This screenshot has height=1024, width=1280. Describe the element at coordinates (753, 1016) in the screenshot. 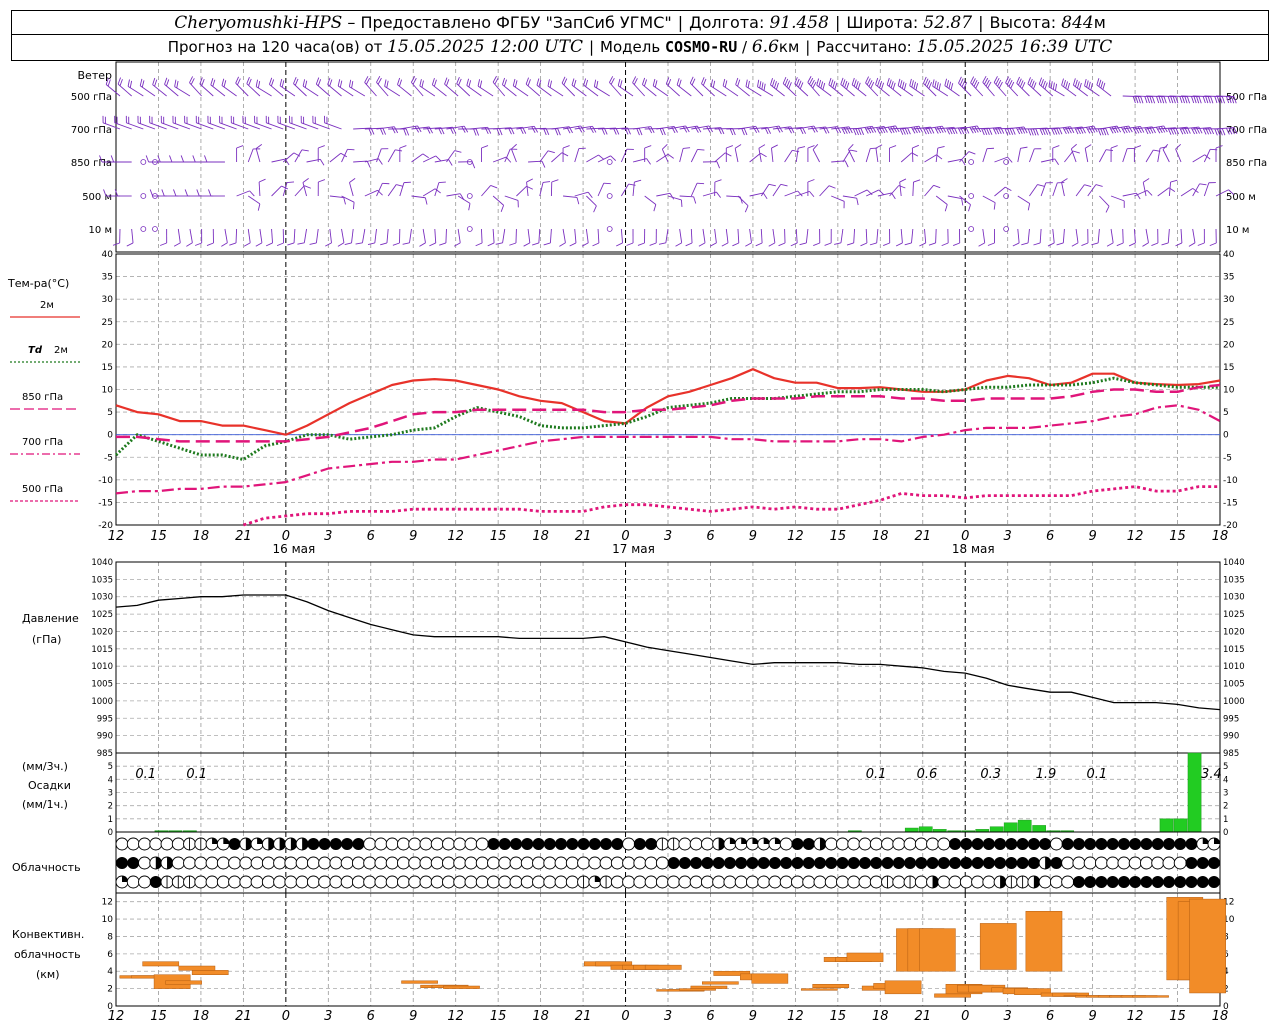

I see `hour-label-bottom: 9` at that location.